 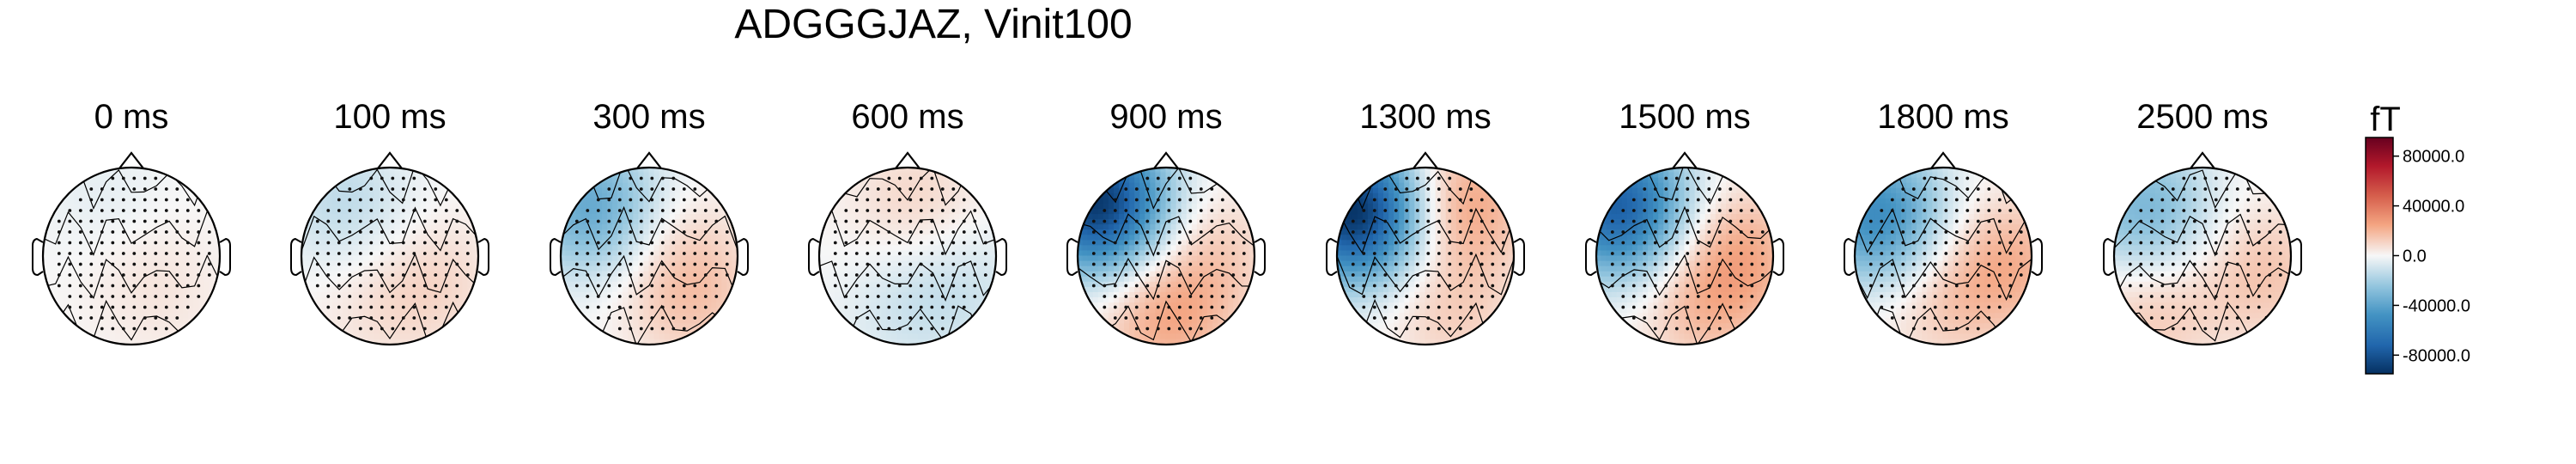 I want to click on contour-line, so click(x=132, y=276).